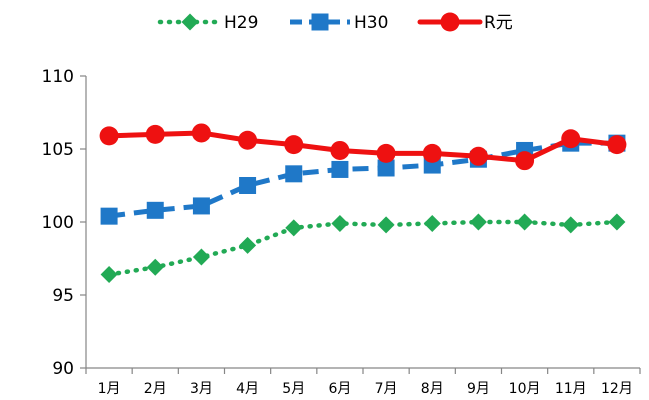 The width and height of the screenshot is (649, 400). Describe the element at coordinates (58, 77) in the screenshot. I see `y-tick-label: 110` at that location.